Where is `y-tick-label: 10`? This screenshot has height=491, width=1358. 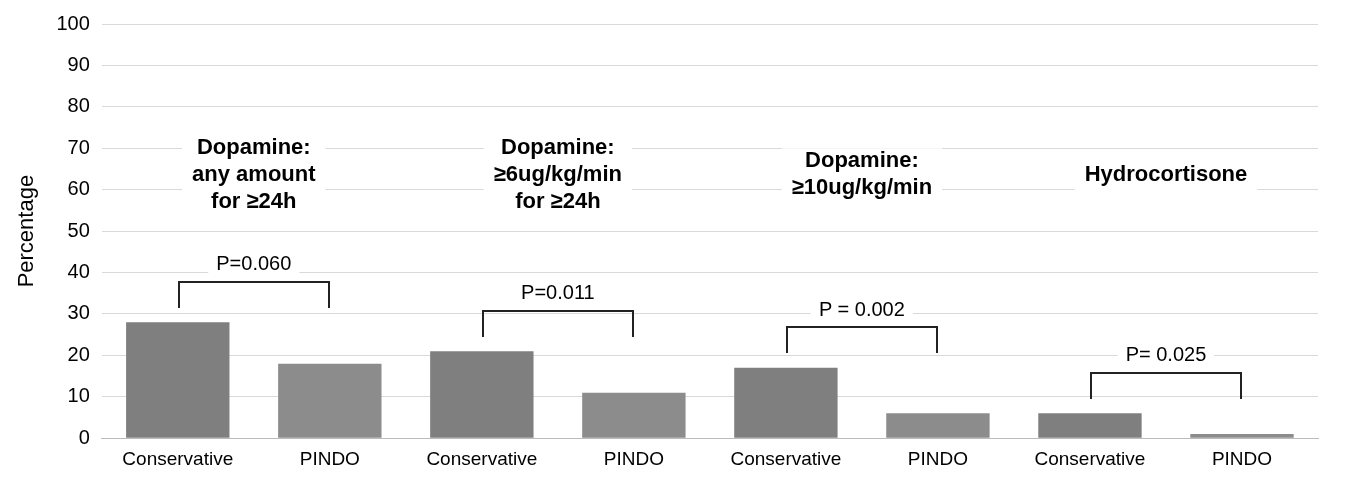 y-tick-label: 10 is located at coordinates (78, 395).